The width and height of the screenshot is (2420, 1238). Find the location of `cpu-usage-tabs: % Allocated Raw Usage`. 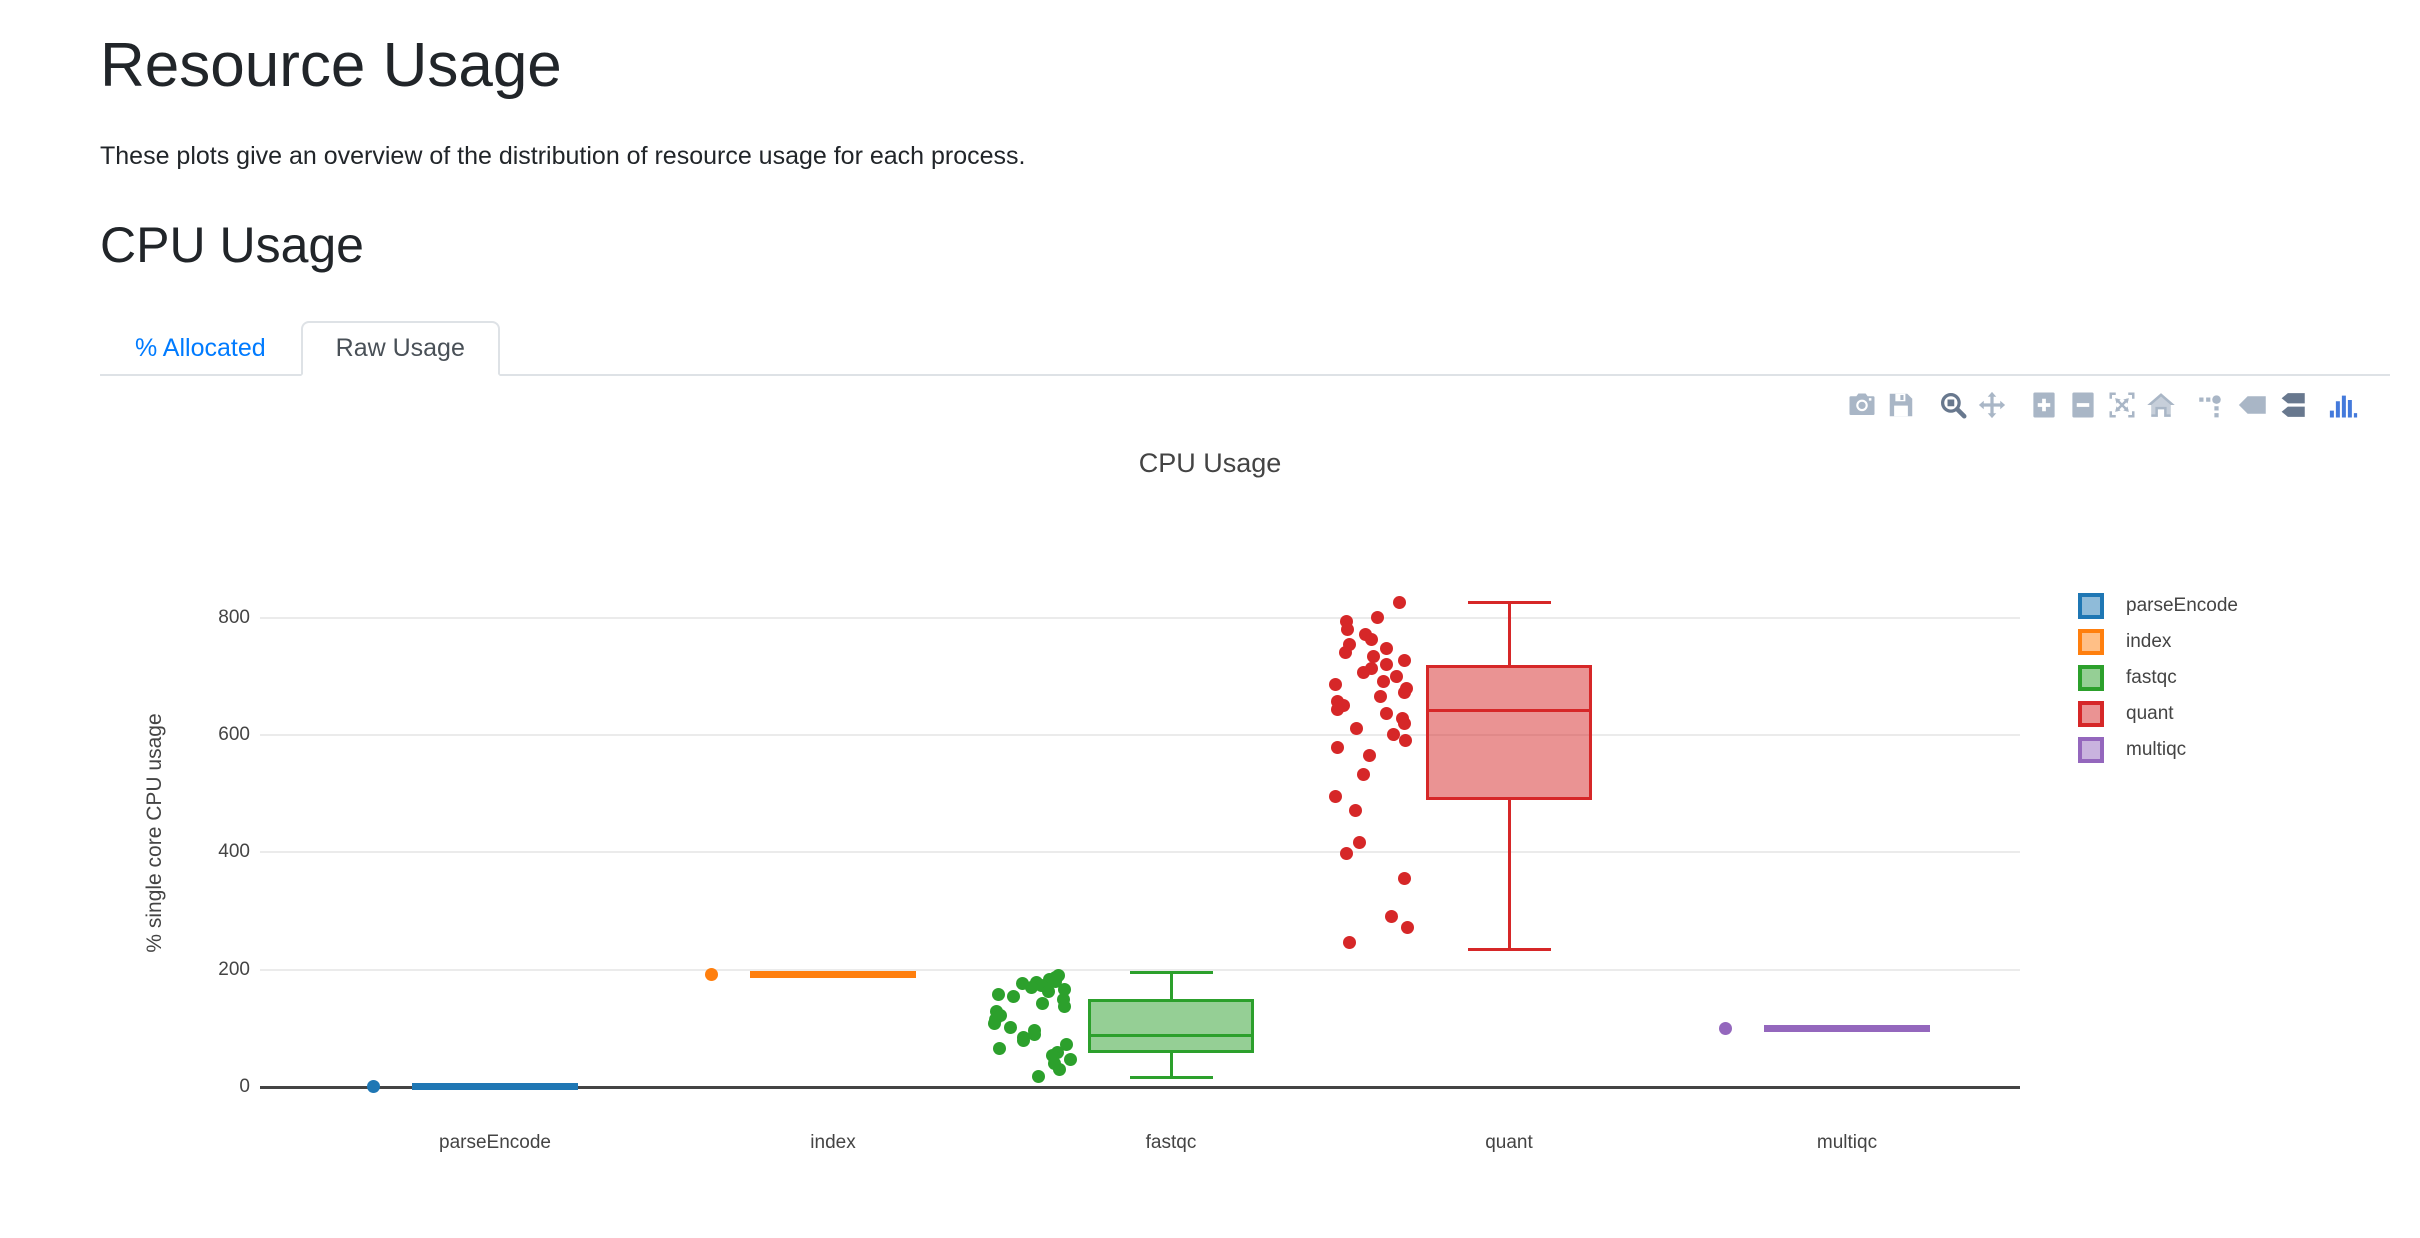

cpu-usage-tabs: % Allocated Raw Usage is located at coordinates (1245, 348).